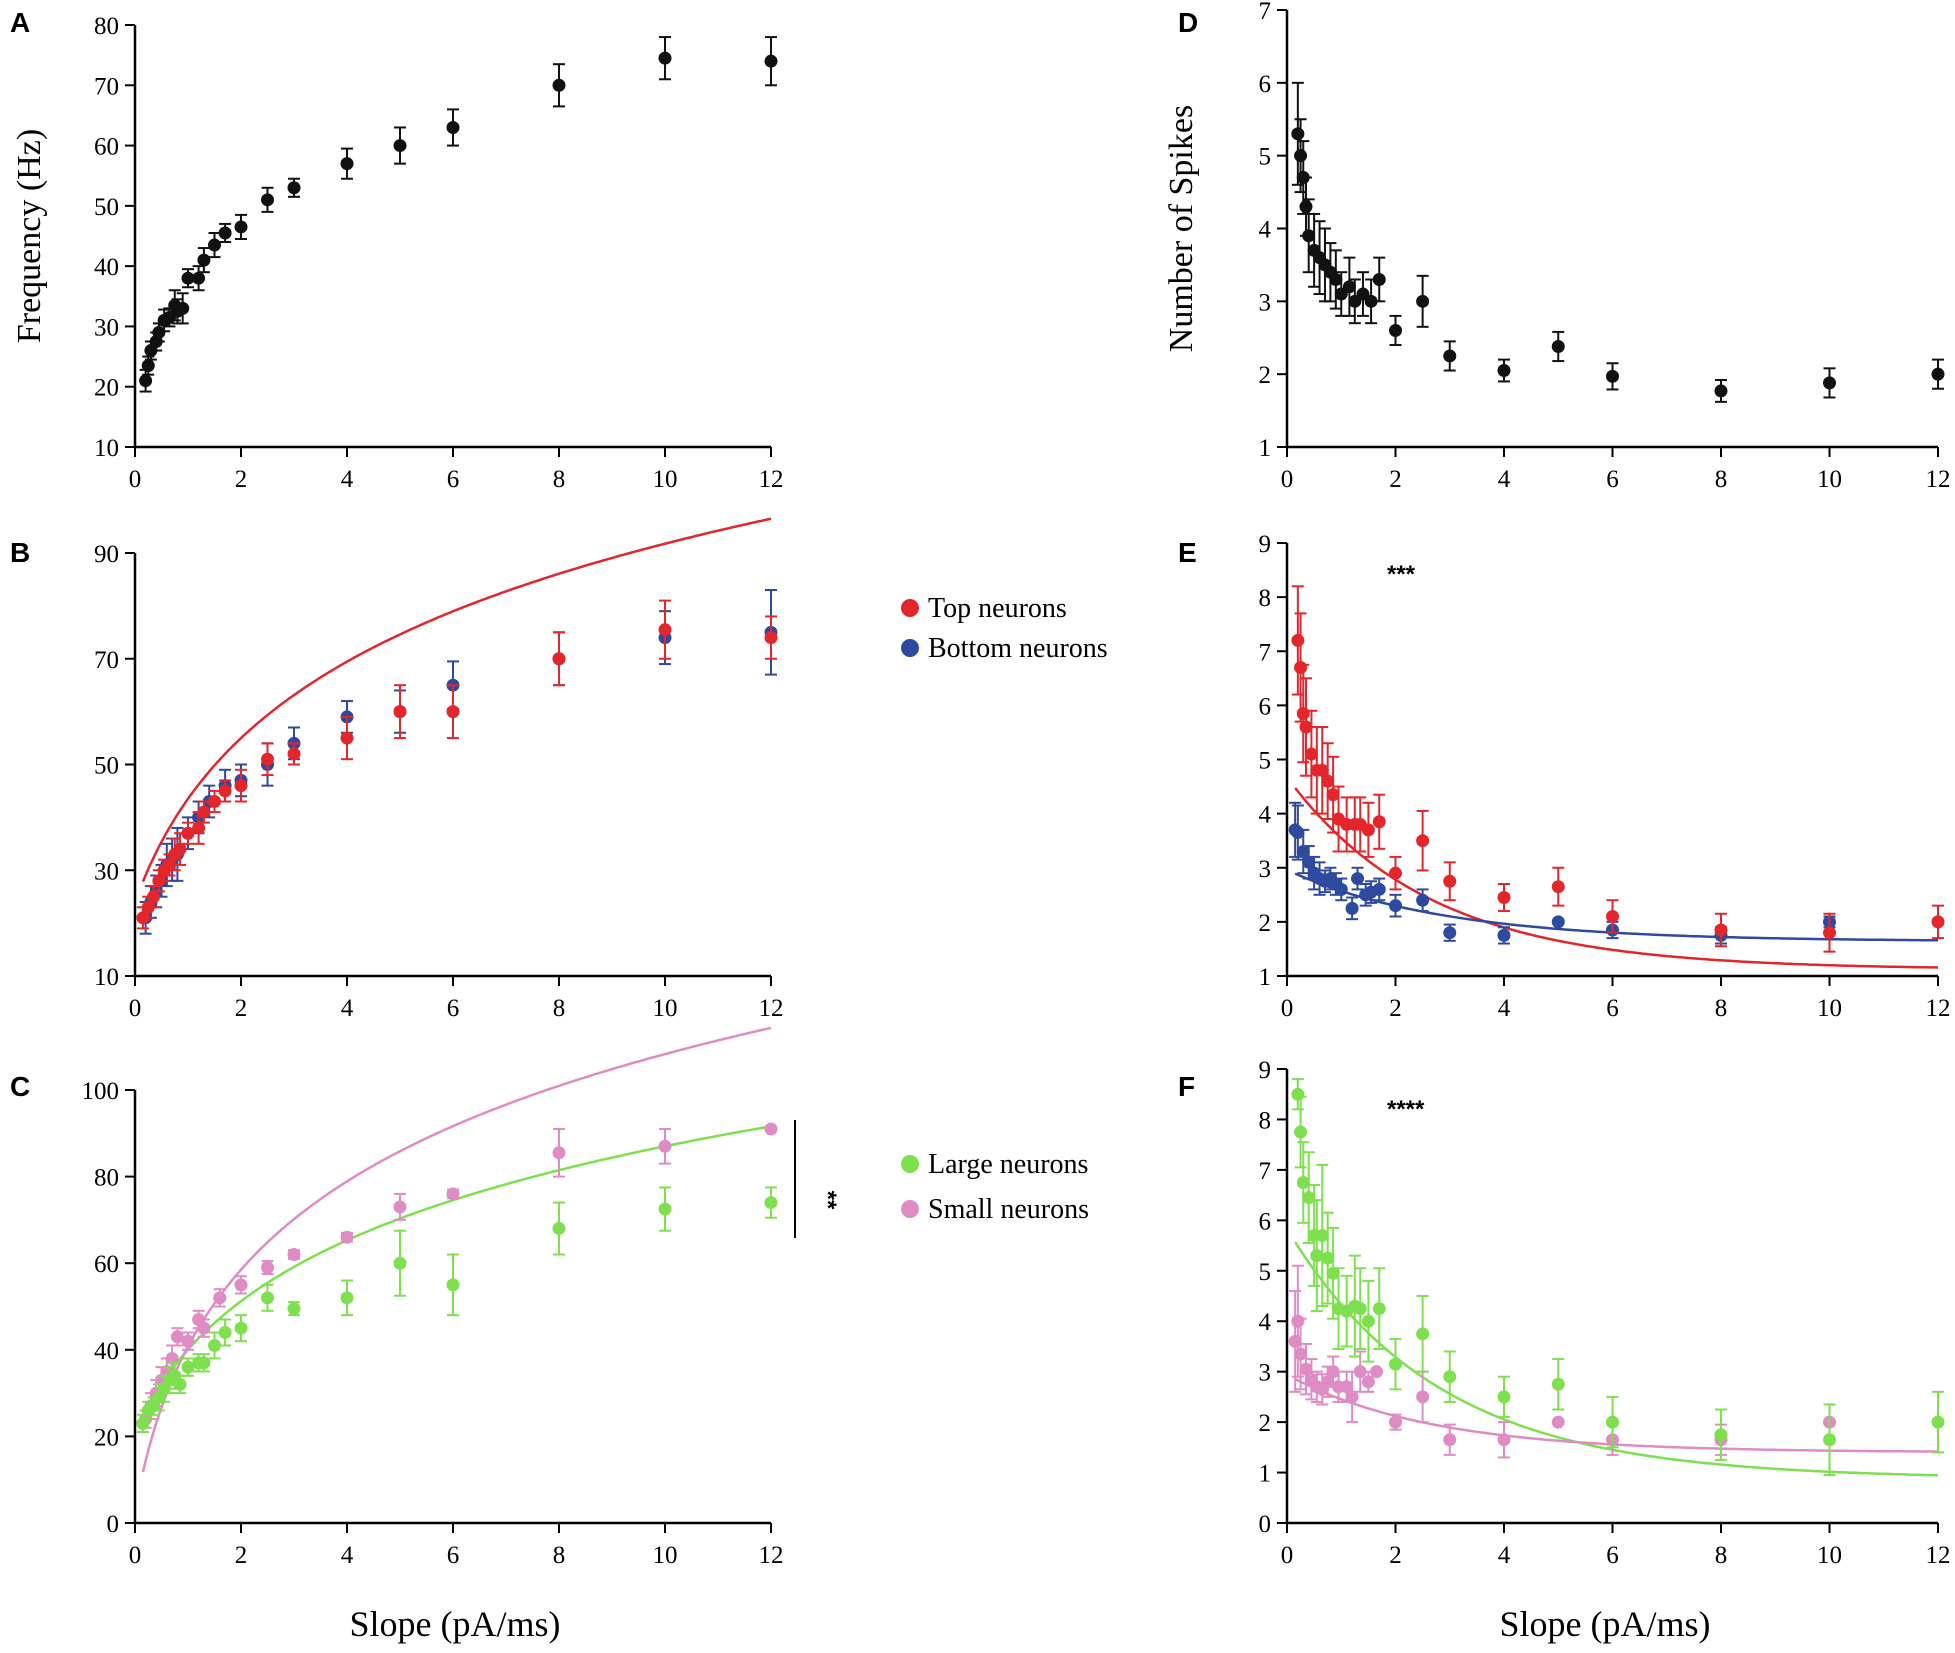 This screenshot has width=1955, height=1653. Describe the element at coordinates (106, 207) in the screenshot. I see `y-tick-label: 50` at that location.